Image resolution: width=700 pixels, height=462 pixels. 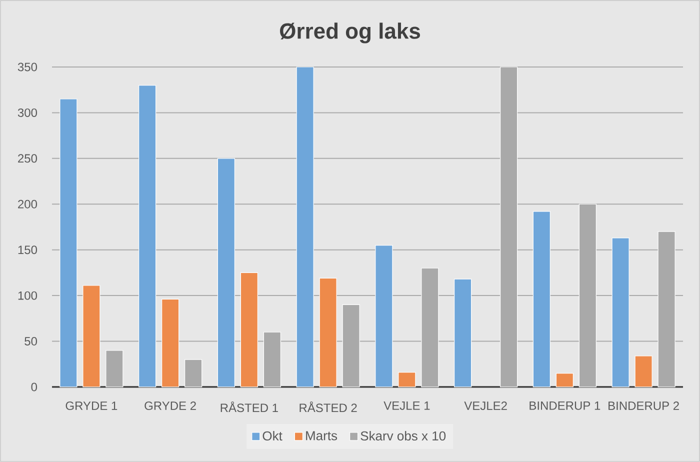 What do you see at coordinates (249, 407) in the screenshot?
I see `x-tick-label: RÅSTED 1` at bounding box center [249, 407].